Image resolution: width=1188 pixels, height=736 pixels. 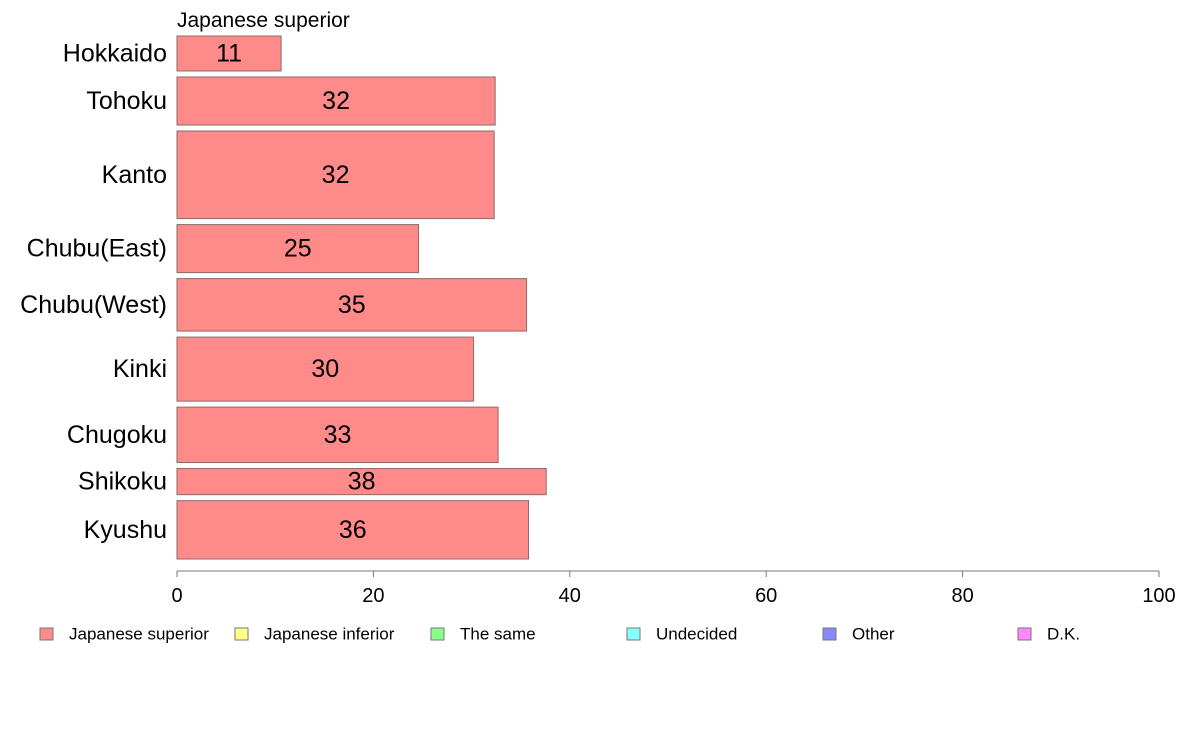 I want to click on x-tick-label: 0, so click(x=176, y=596).